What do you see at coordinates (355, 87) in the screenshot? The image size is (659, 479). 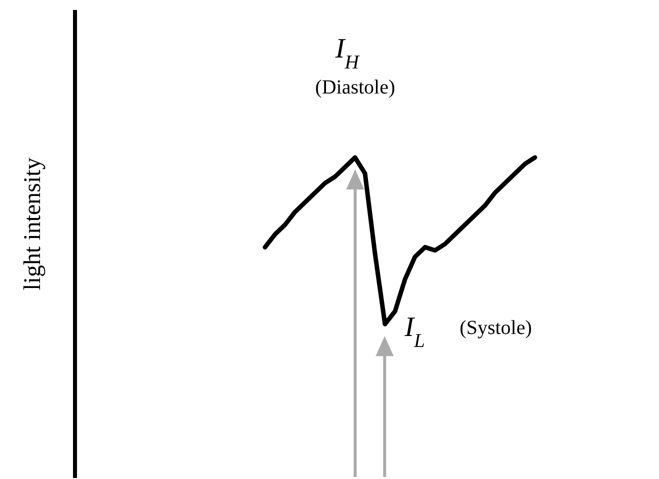 I see `text: (Diastole)` at bounding box center [355, 87].